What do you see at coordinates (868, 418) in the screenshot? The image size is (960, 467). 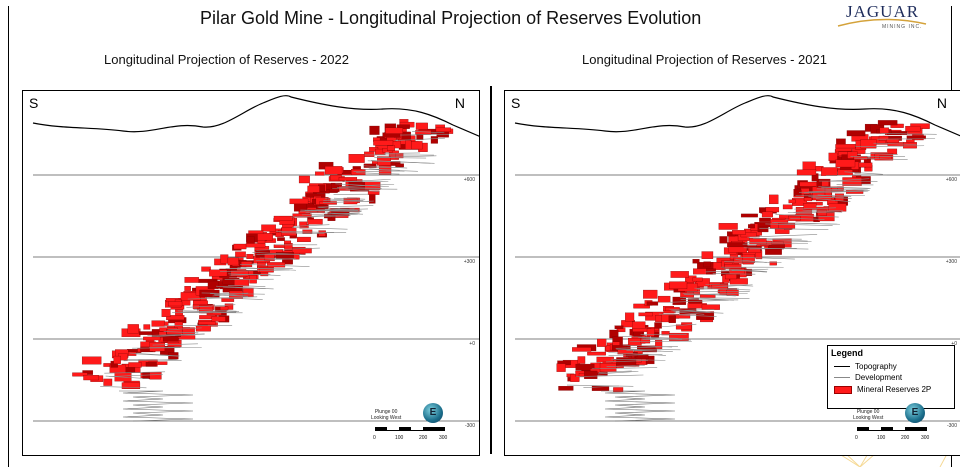 I see `looking-text: Looking West` at bounding box center [868, 418].